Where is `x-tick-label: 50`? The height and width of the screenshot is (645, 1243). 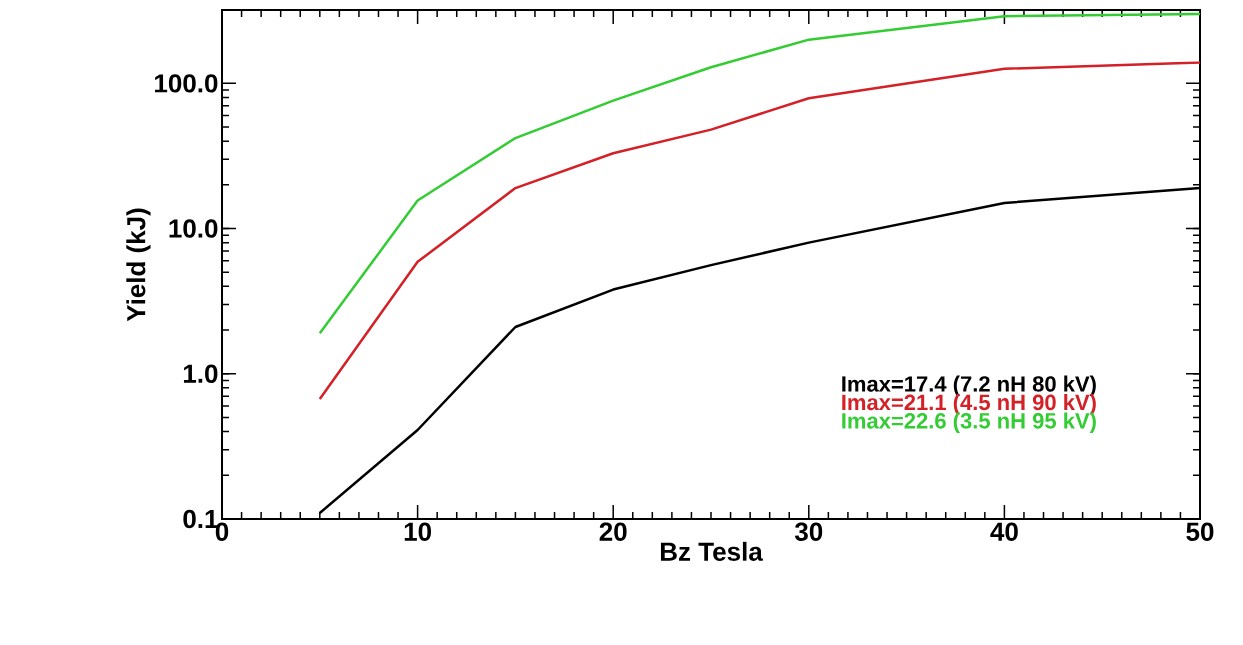
x-tick-label: 50 is located at coordinates (1200, 531).